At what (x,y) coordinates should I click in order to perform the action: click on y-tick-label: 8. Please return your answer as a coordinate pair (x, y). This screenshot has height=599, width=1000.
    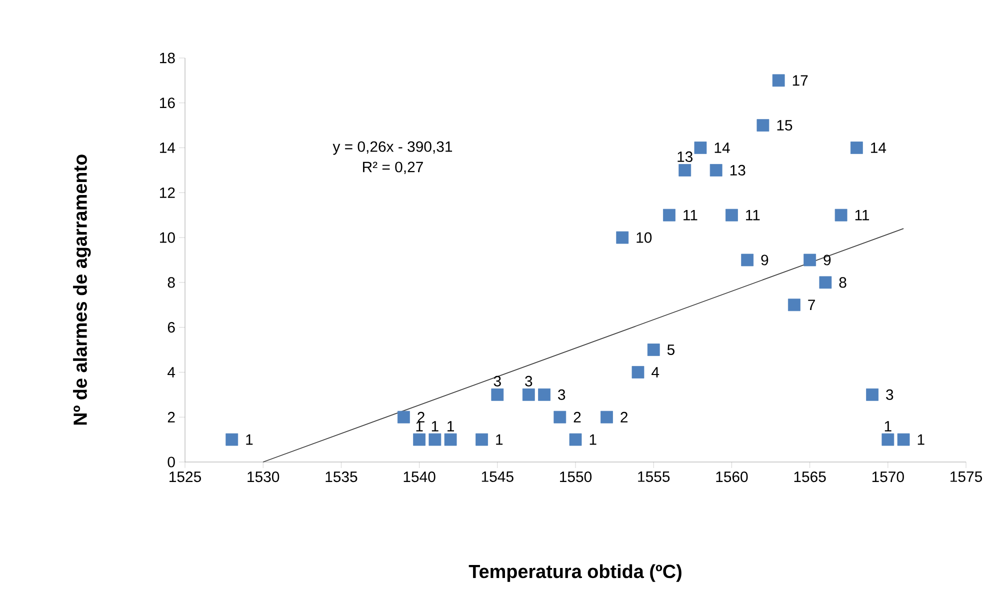
    Looking at the image, I should click on (171, 282).